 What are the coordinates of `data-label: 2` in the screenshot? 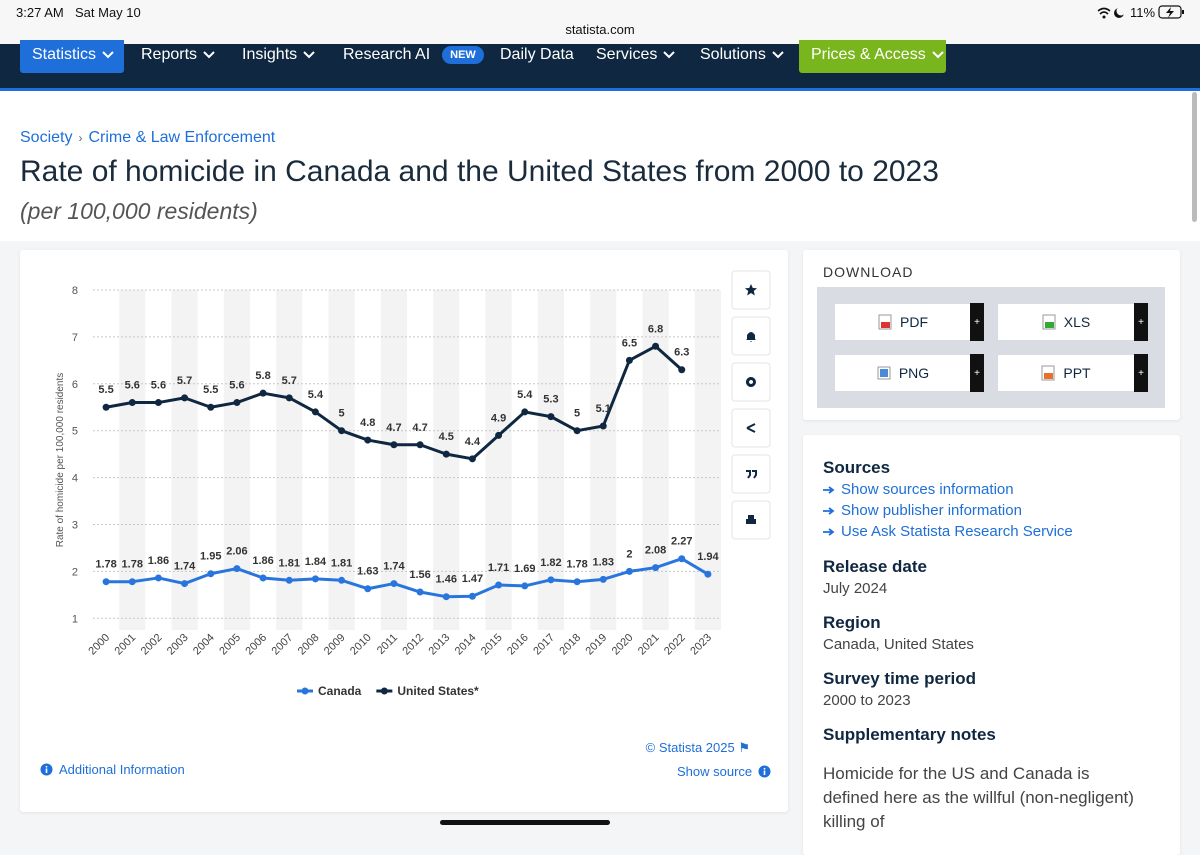 It's located at (629, 554).